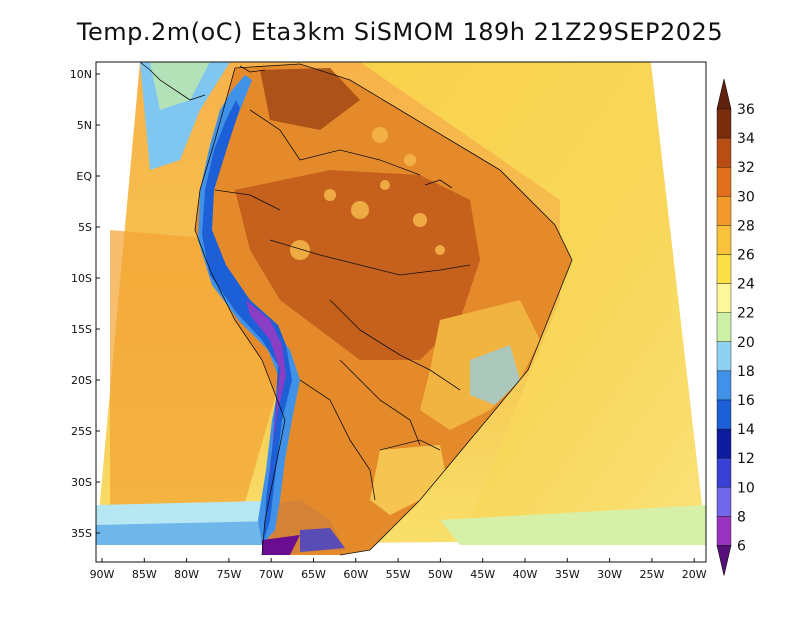 The height and width of the screenshot is (618, 800). What do you see at coordinates (746, 314) in the screenshot?
I see `colorbar-label: 22` at bounding box center [746, 314].